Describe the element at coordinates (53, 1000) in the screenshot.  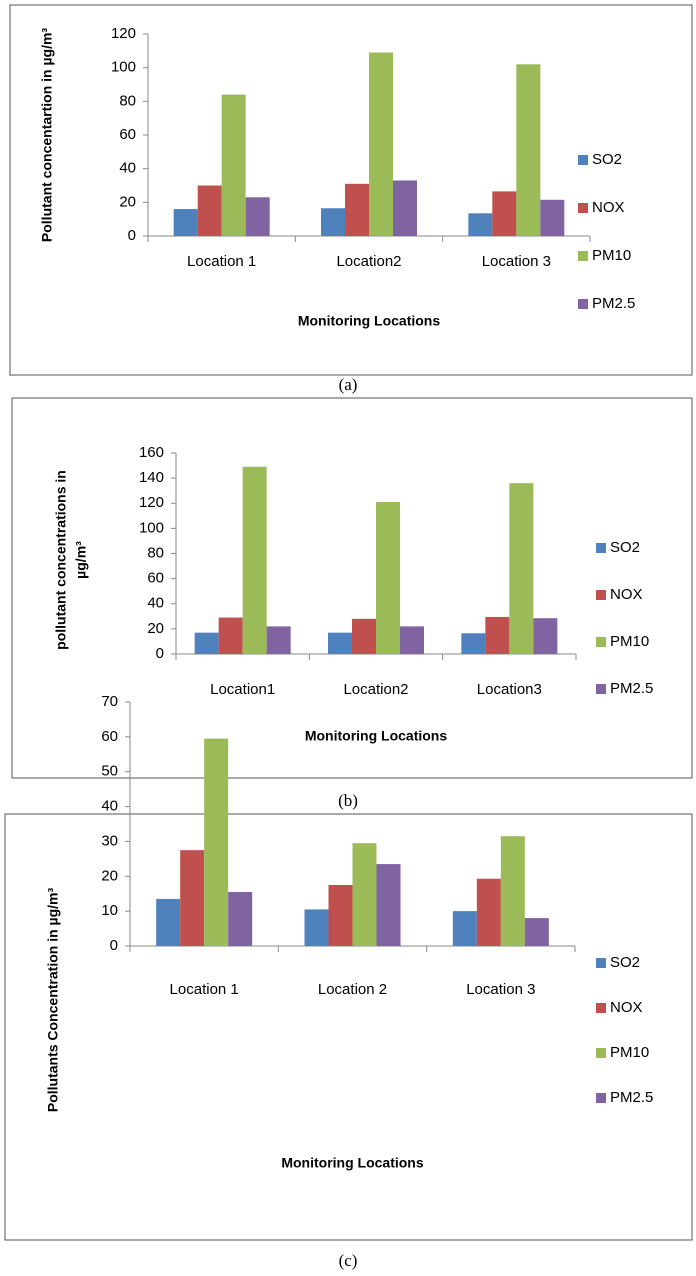
I see `y-axis-title: Pollutants Concentration in µg/m³` at that location.